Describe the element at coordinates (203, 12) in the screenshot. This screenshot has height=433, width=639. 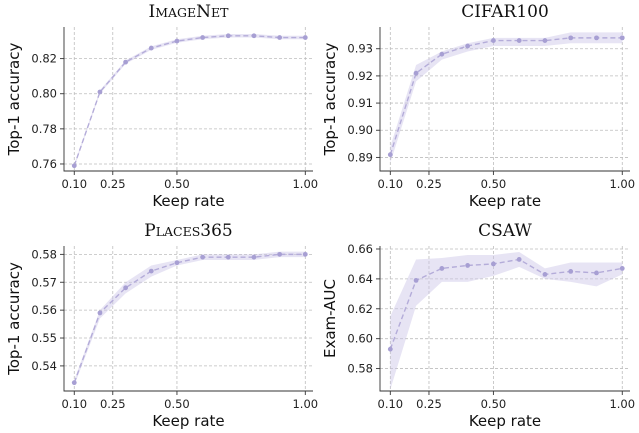
I see `chart-title-part: N` at that location.